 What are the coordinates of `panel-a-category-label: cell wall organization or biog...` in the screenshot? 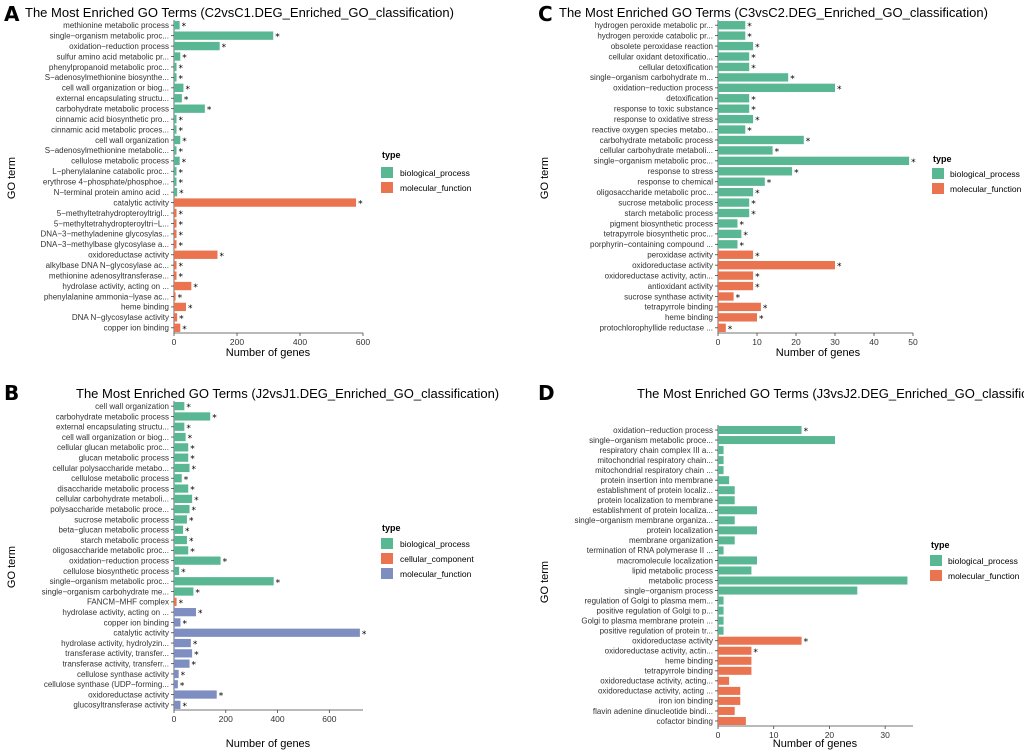 It's located at (115, 88).